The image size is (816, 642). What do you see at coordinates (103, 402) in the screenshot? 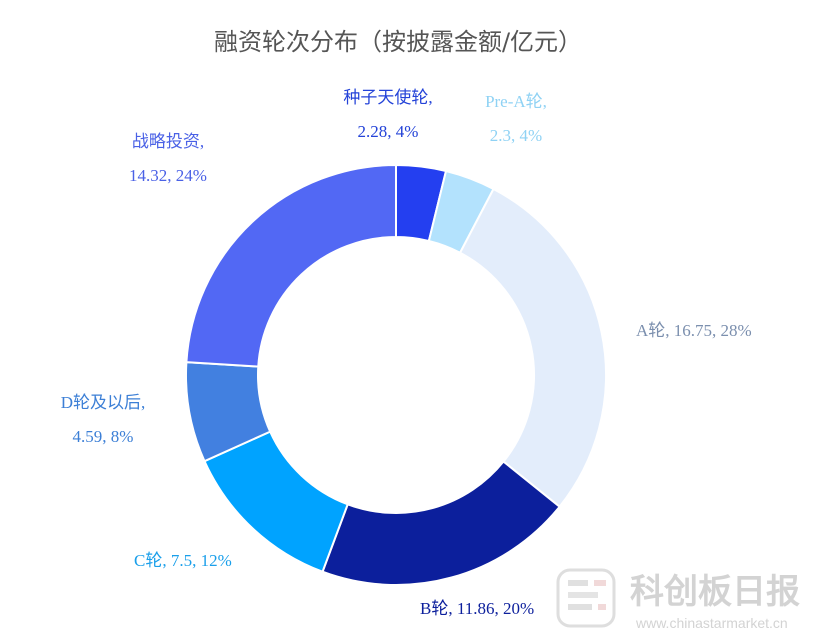
I see `slice-label-5: D轮及以后,` at bounding box center [103, 402].